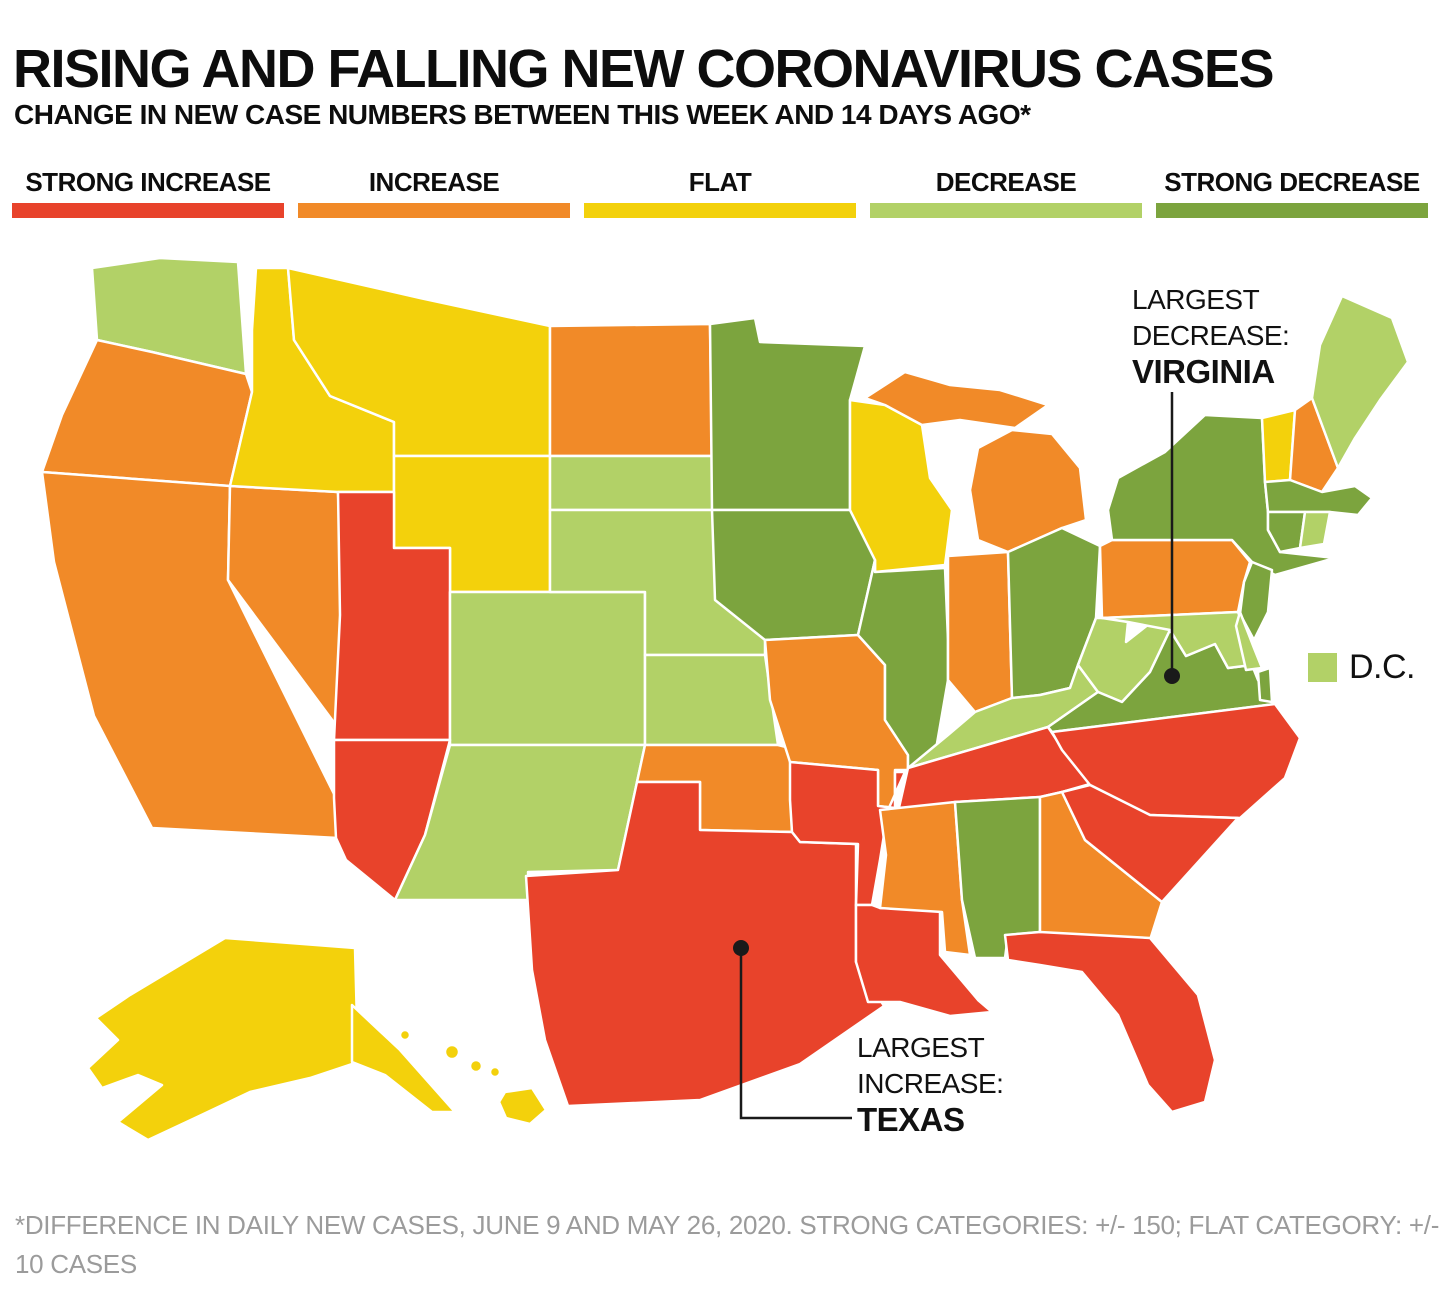  I want to click on legend-item-decrease: DECREASE, so click(1006, 192).